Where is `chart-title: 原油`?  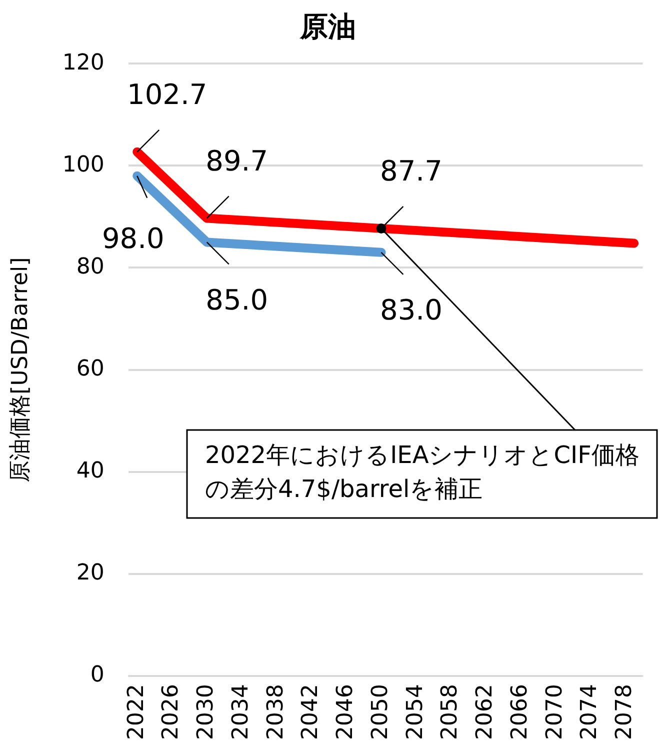
chart-title: 原油 is located at coordinates (327, 27).